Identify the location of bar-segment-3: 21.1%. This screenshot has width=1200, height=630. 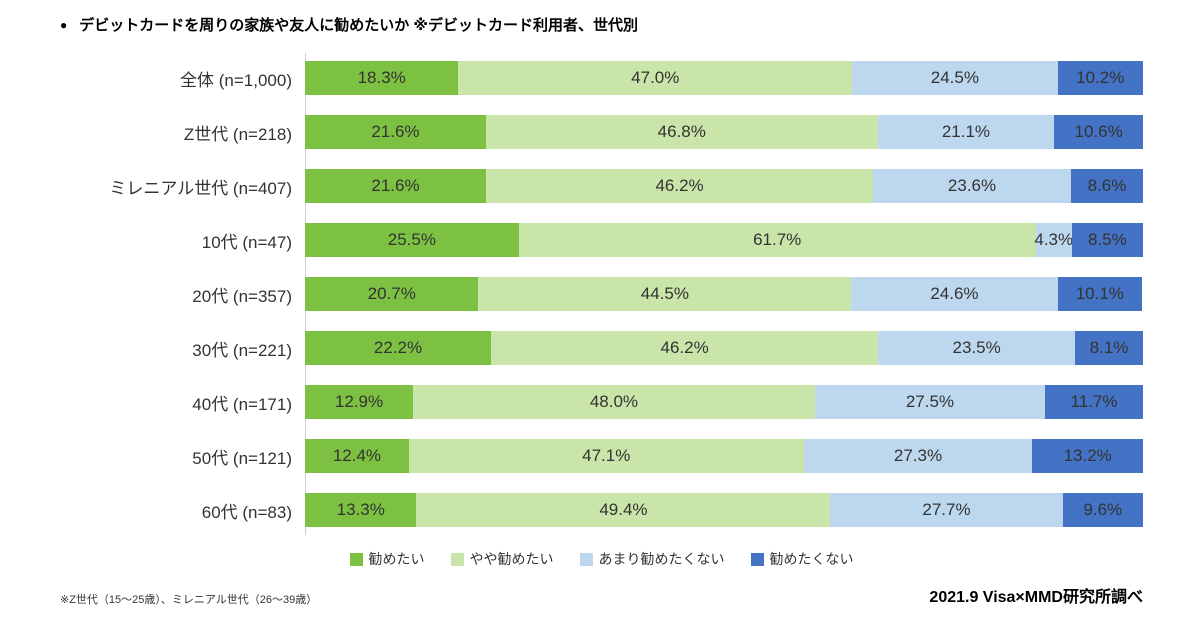
(966, 132).